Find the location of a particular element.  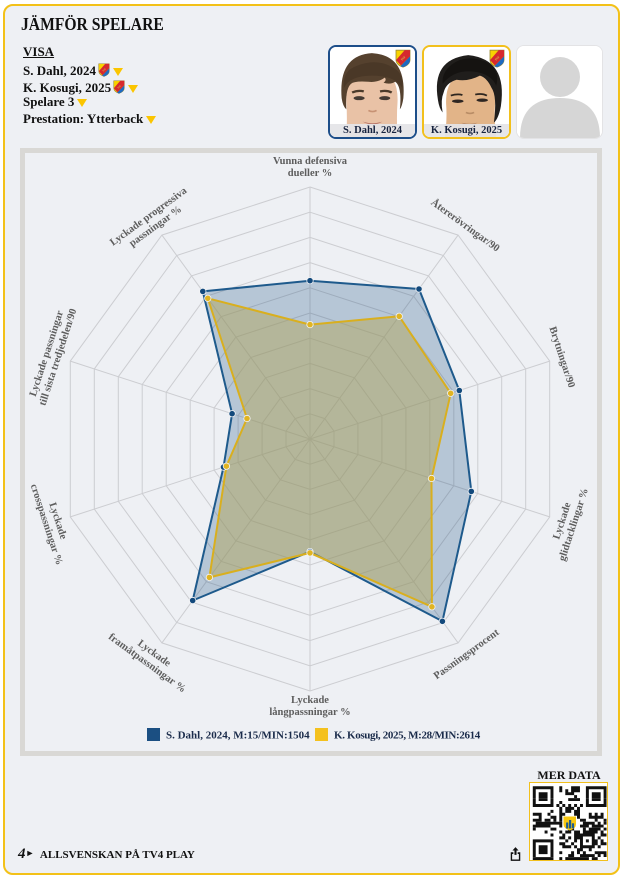

svg-text: långpassningar % is located at coordinates (309, 712).